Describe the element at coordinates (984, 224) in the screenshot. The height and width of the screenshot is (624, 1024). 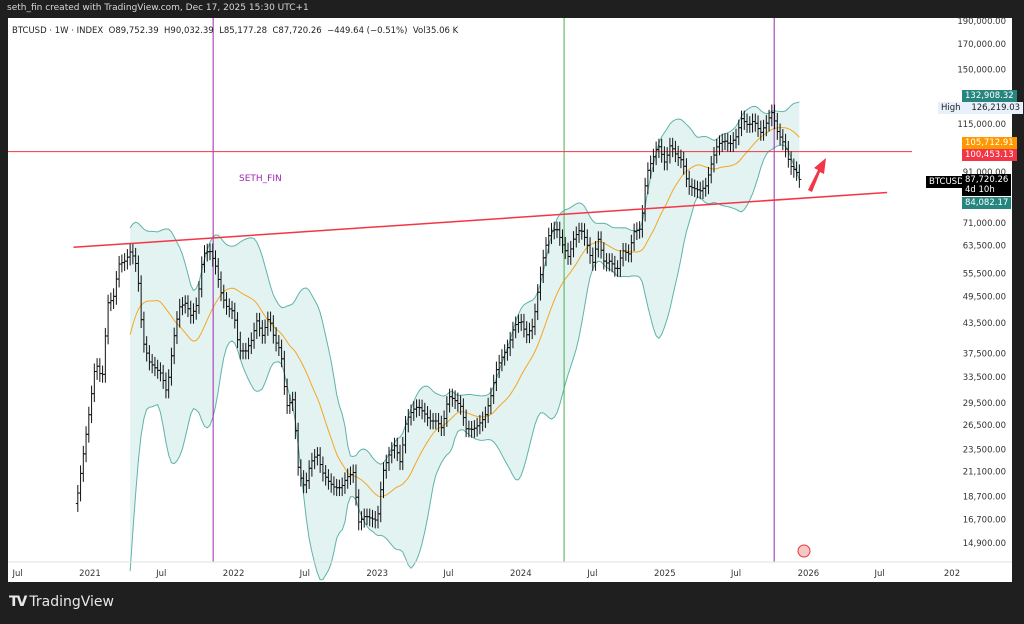
I see `price-axis-tick: 71,000.00` at that location.